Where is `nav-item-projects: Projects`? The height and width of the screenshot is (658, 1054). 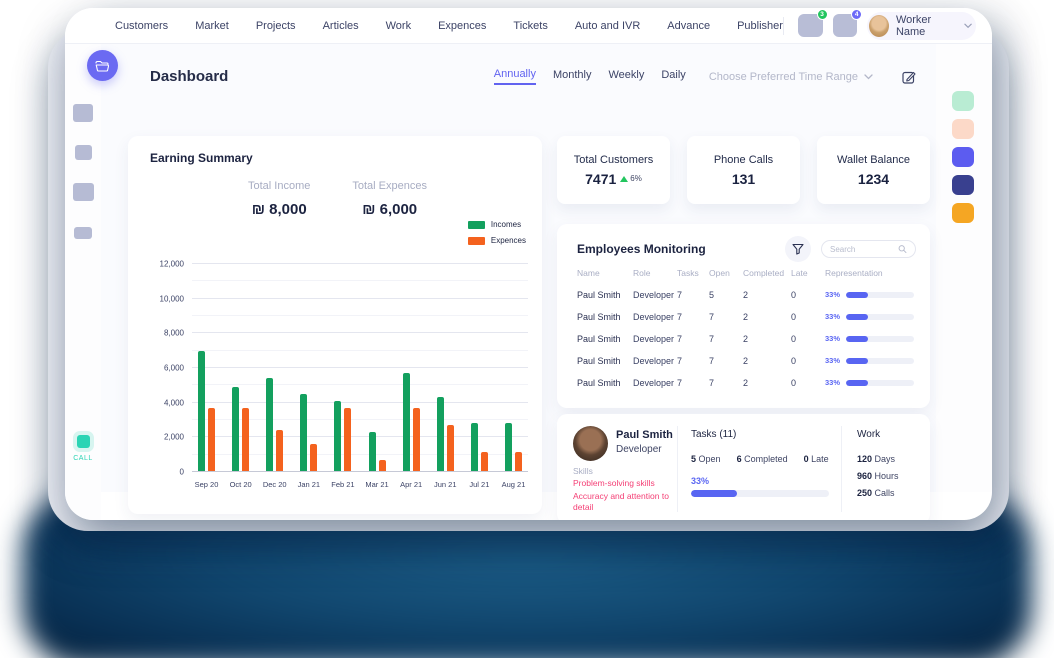 nav-item-projects: Projects is located at coordinates (275, 25).